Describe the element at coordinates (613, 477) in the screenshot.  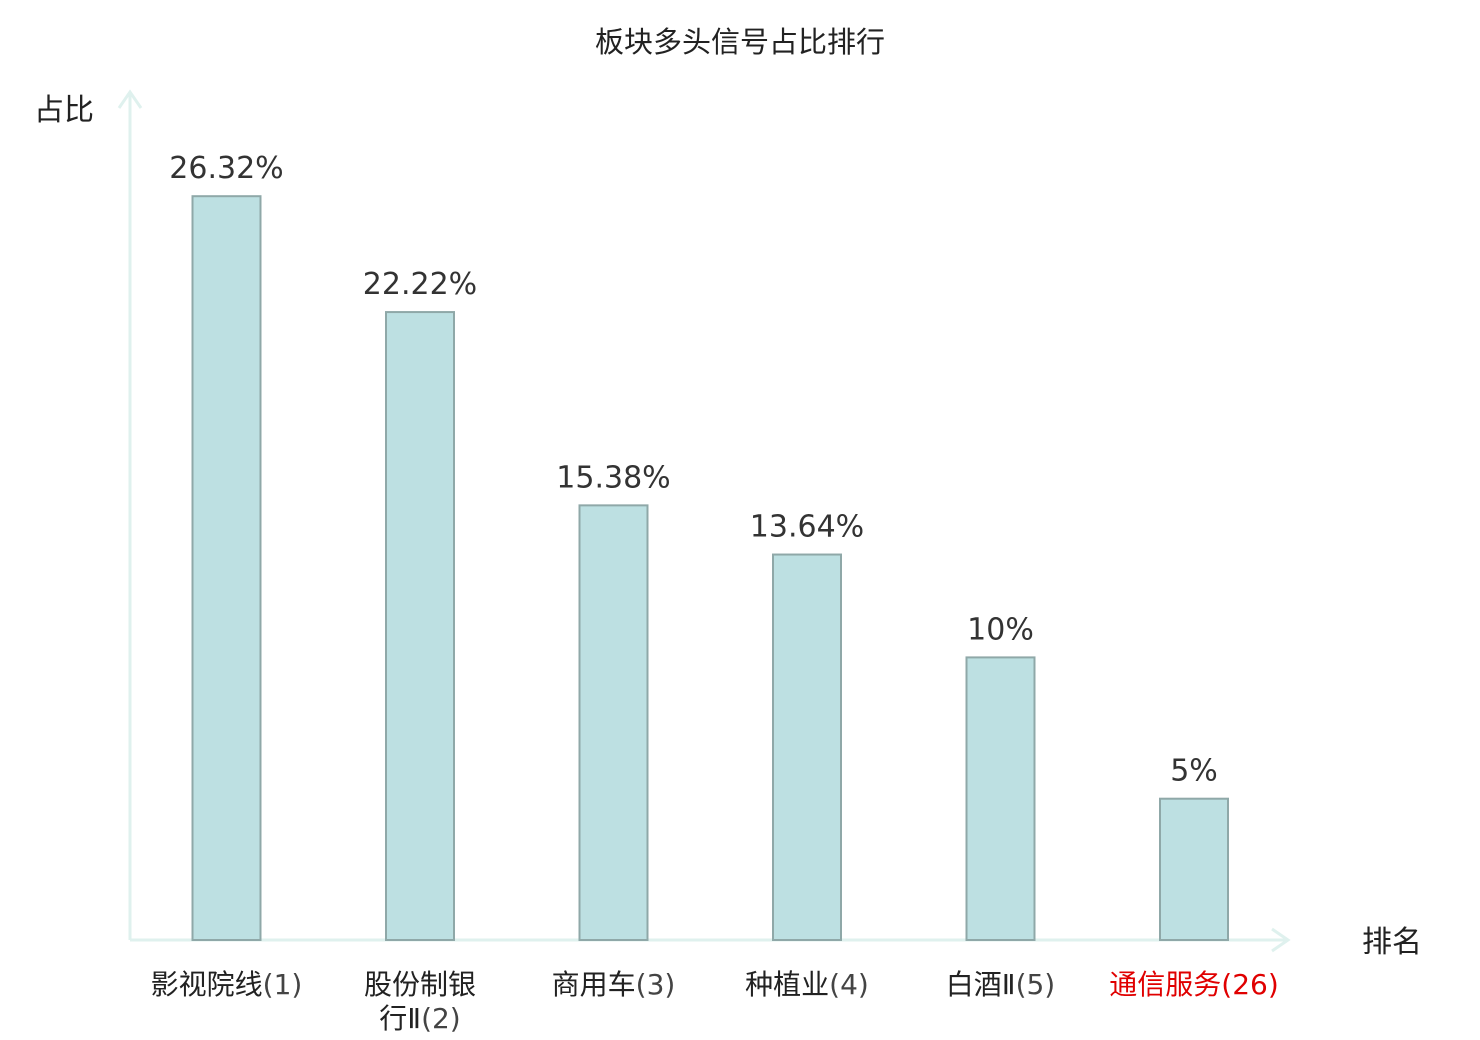
I see `value-label: 15.38%` at that location.